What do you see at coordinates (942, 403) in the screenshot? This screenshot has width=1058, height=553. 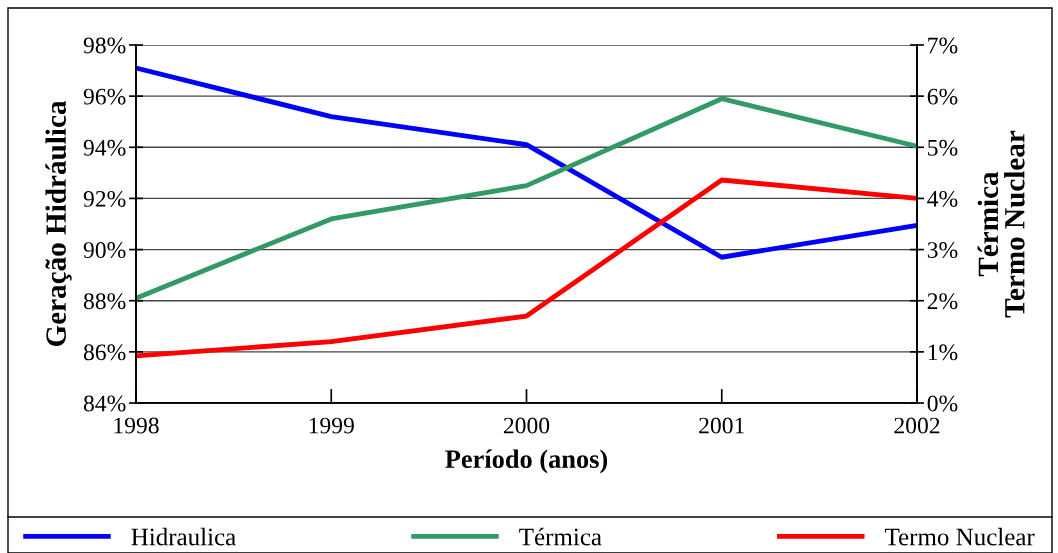 I see `y2-tick-label: 0%` at bounding box center [942, 403].